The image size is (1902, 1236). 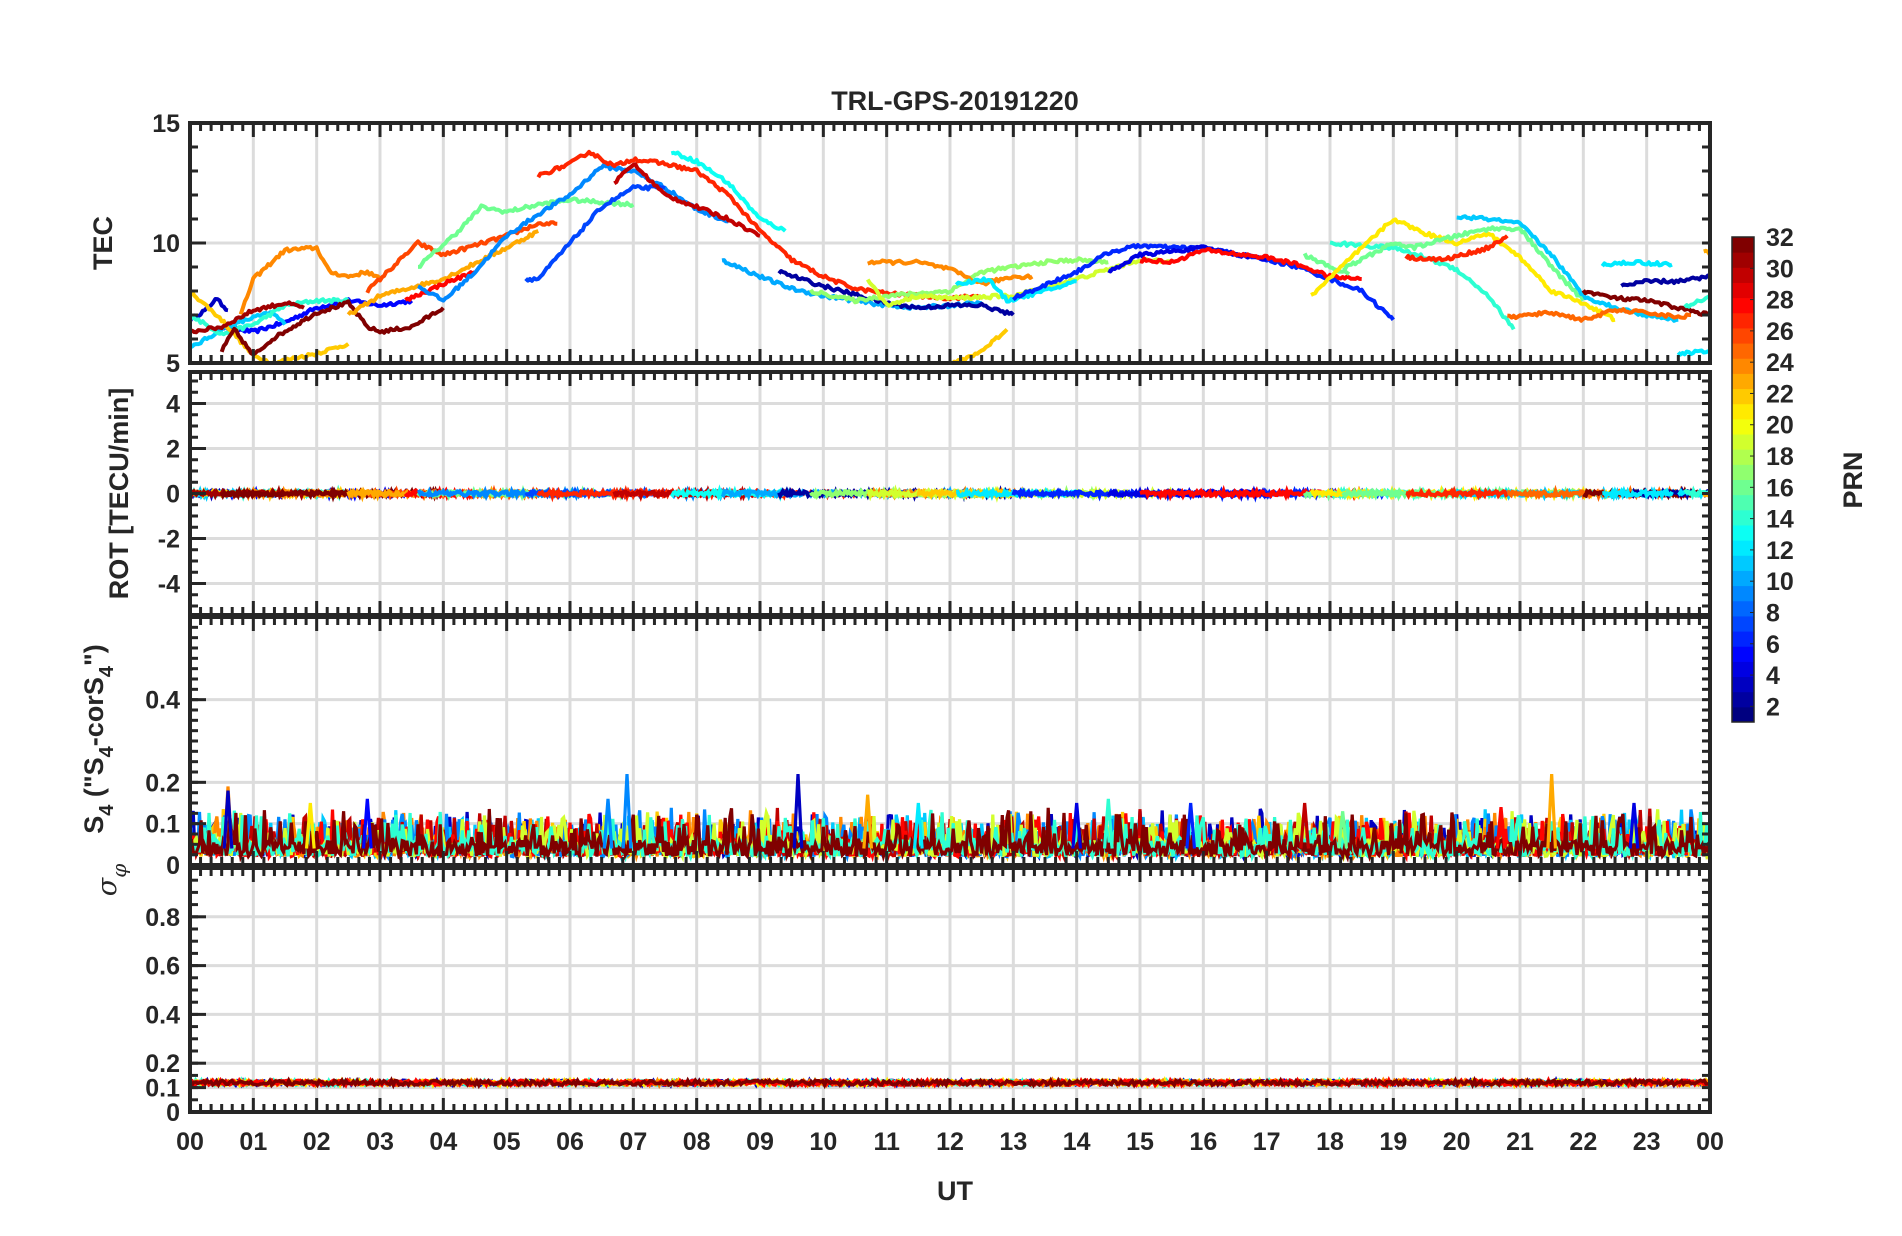 What do you see at coordinates (1773, 645) in the screenshot?
I see `colorbar-tick-label: 6` at bounding box center [1773, 645].